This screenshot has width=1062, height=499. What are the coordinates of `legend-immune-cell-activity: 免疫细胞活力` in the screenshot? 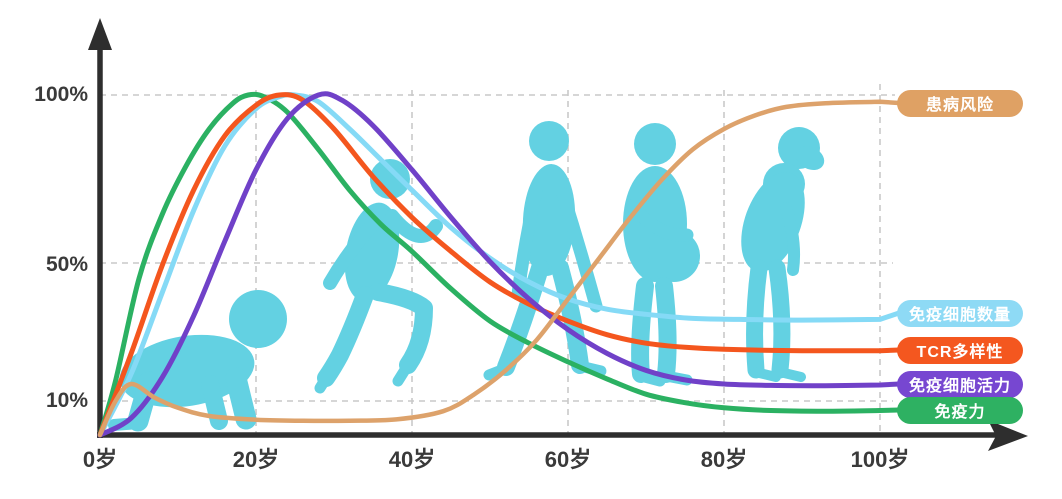 It's located at (960, 384).